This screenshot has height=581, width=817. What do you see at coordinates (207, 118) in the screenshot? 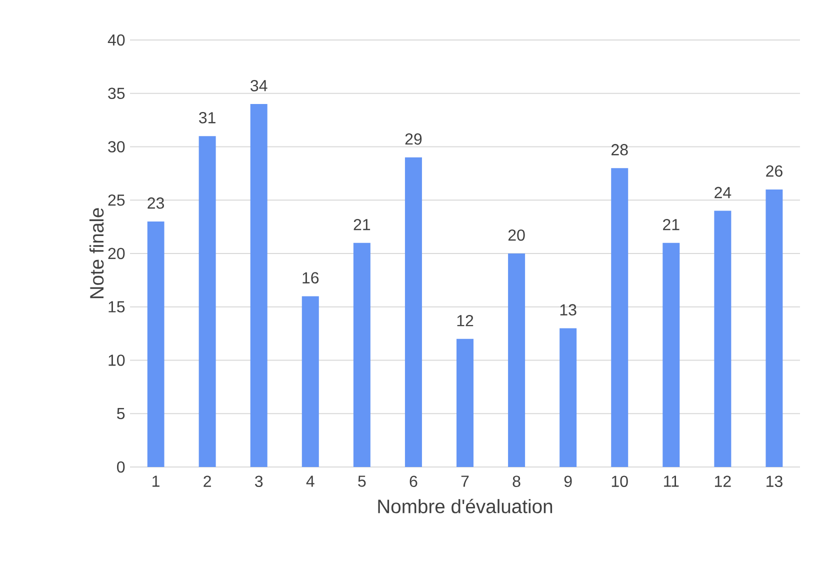
I see `data-label: 31` at bounding box center [207, 118].